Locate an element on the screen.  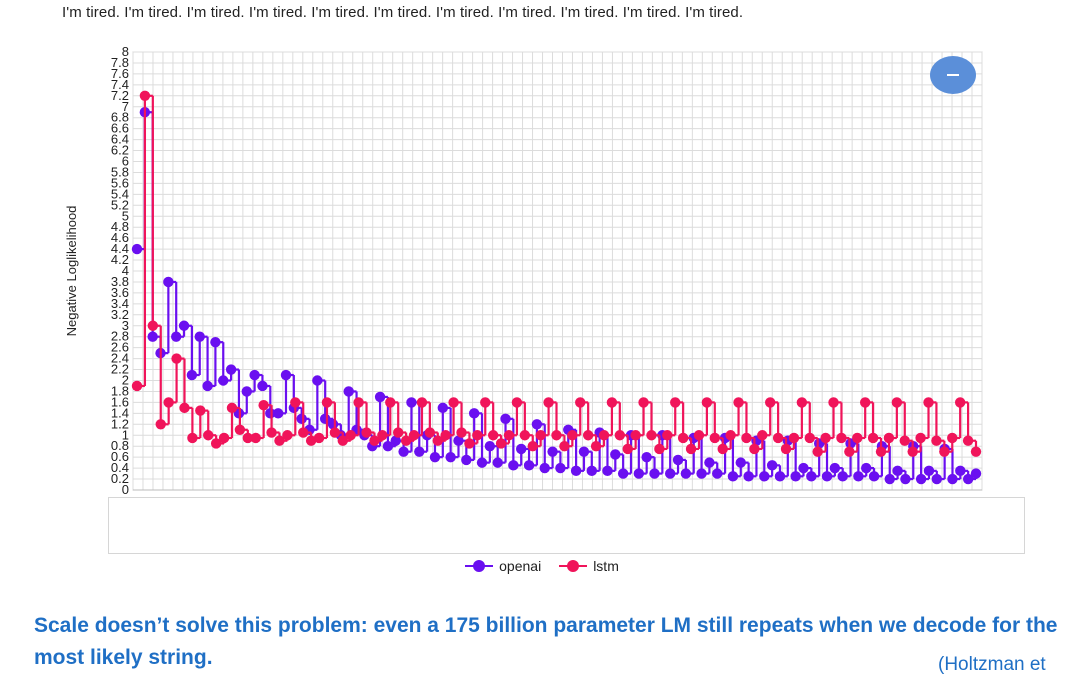
zoom-out-button is located at coordinates (953, 75).